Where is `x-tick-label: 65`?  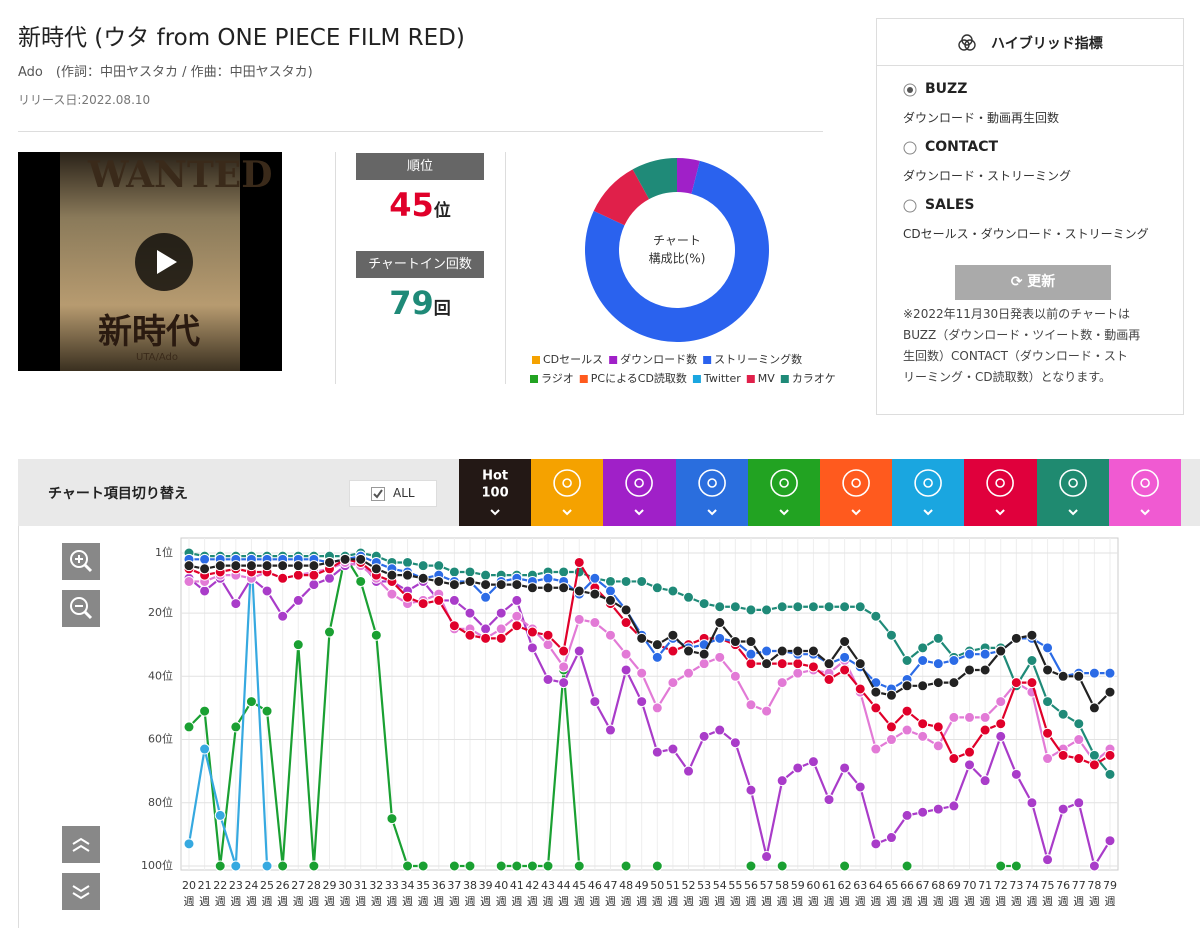
x-tick-label: 65 is located at coordinates (891, 885).